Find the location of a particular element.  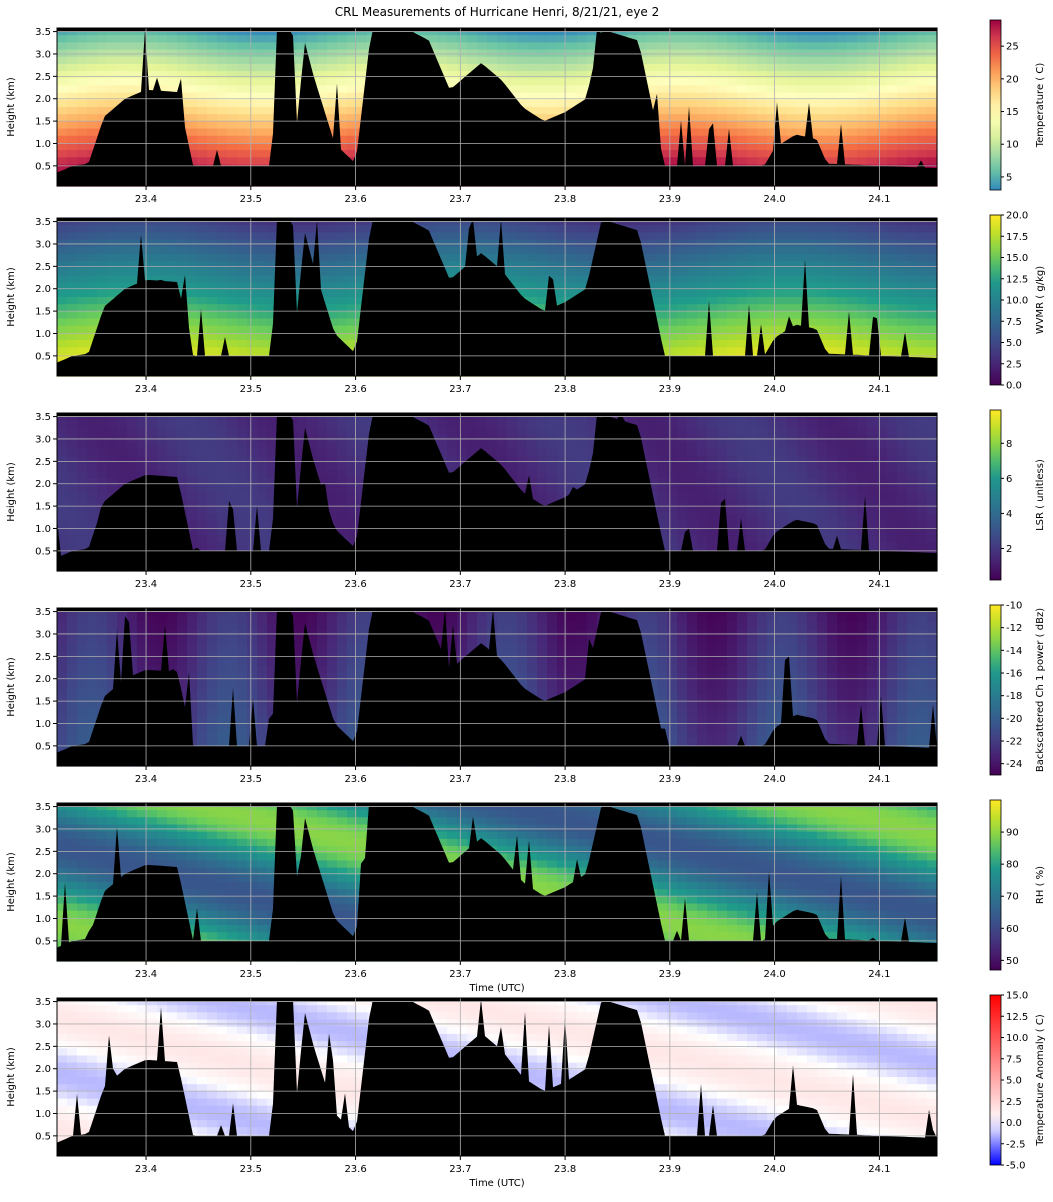

axes-frame is located at coordinates (497, 297).